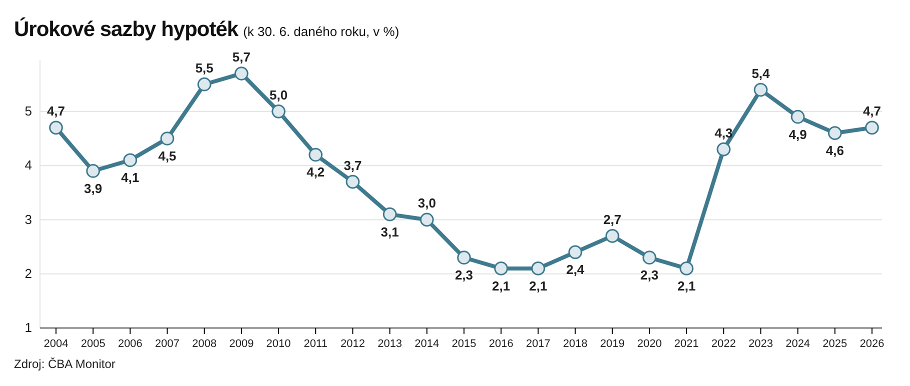 The height and width of the screenshot is (386, 910). I want to click on data-label: 5,7, so click(241, 57).